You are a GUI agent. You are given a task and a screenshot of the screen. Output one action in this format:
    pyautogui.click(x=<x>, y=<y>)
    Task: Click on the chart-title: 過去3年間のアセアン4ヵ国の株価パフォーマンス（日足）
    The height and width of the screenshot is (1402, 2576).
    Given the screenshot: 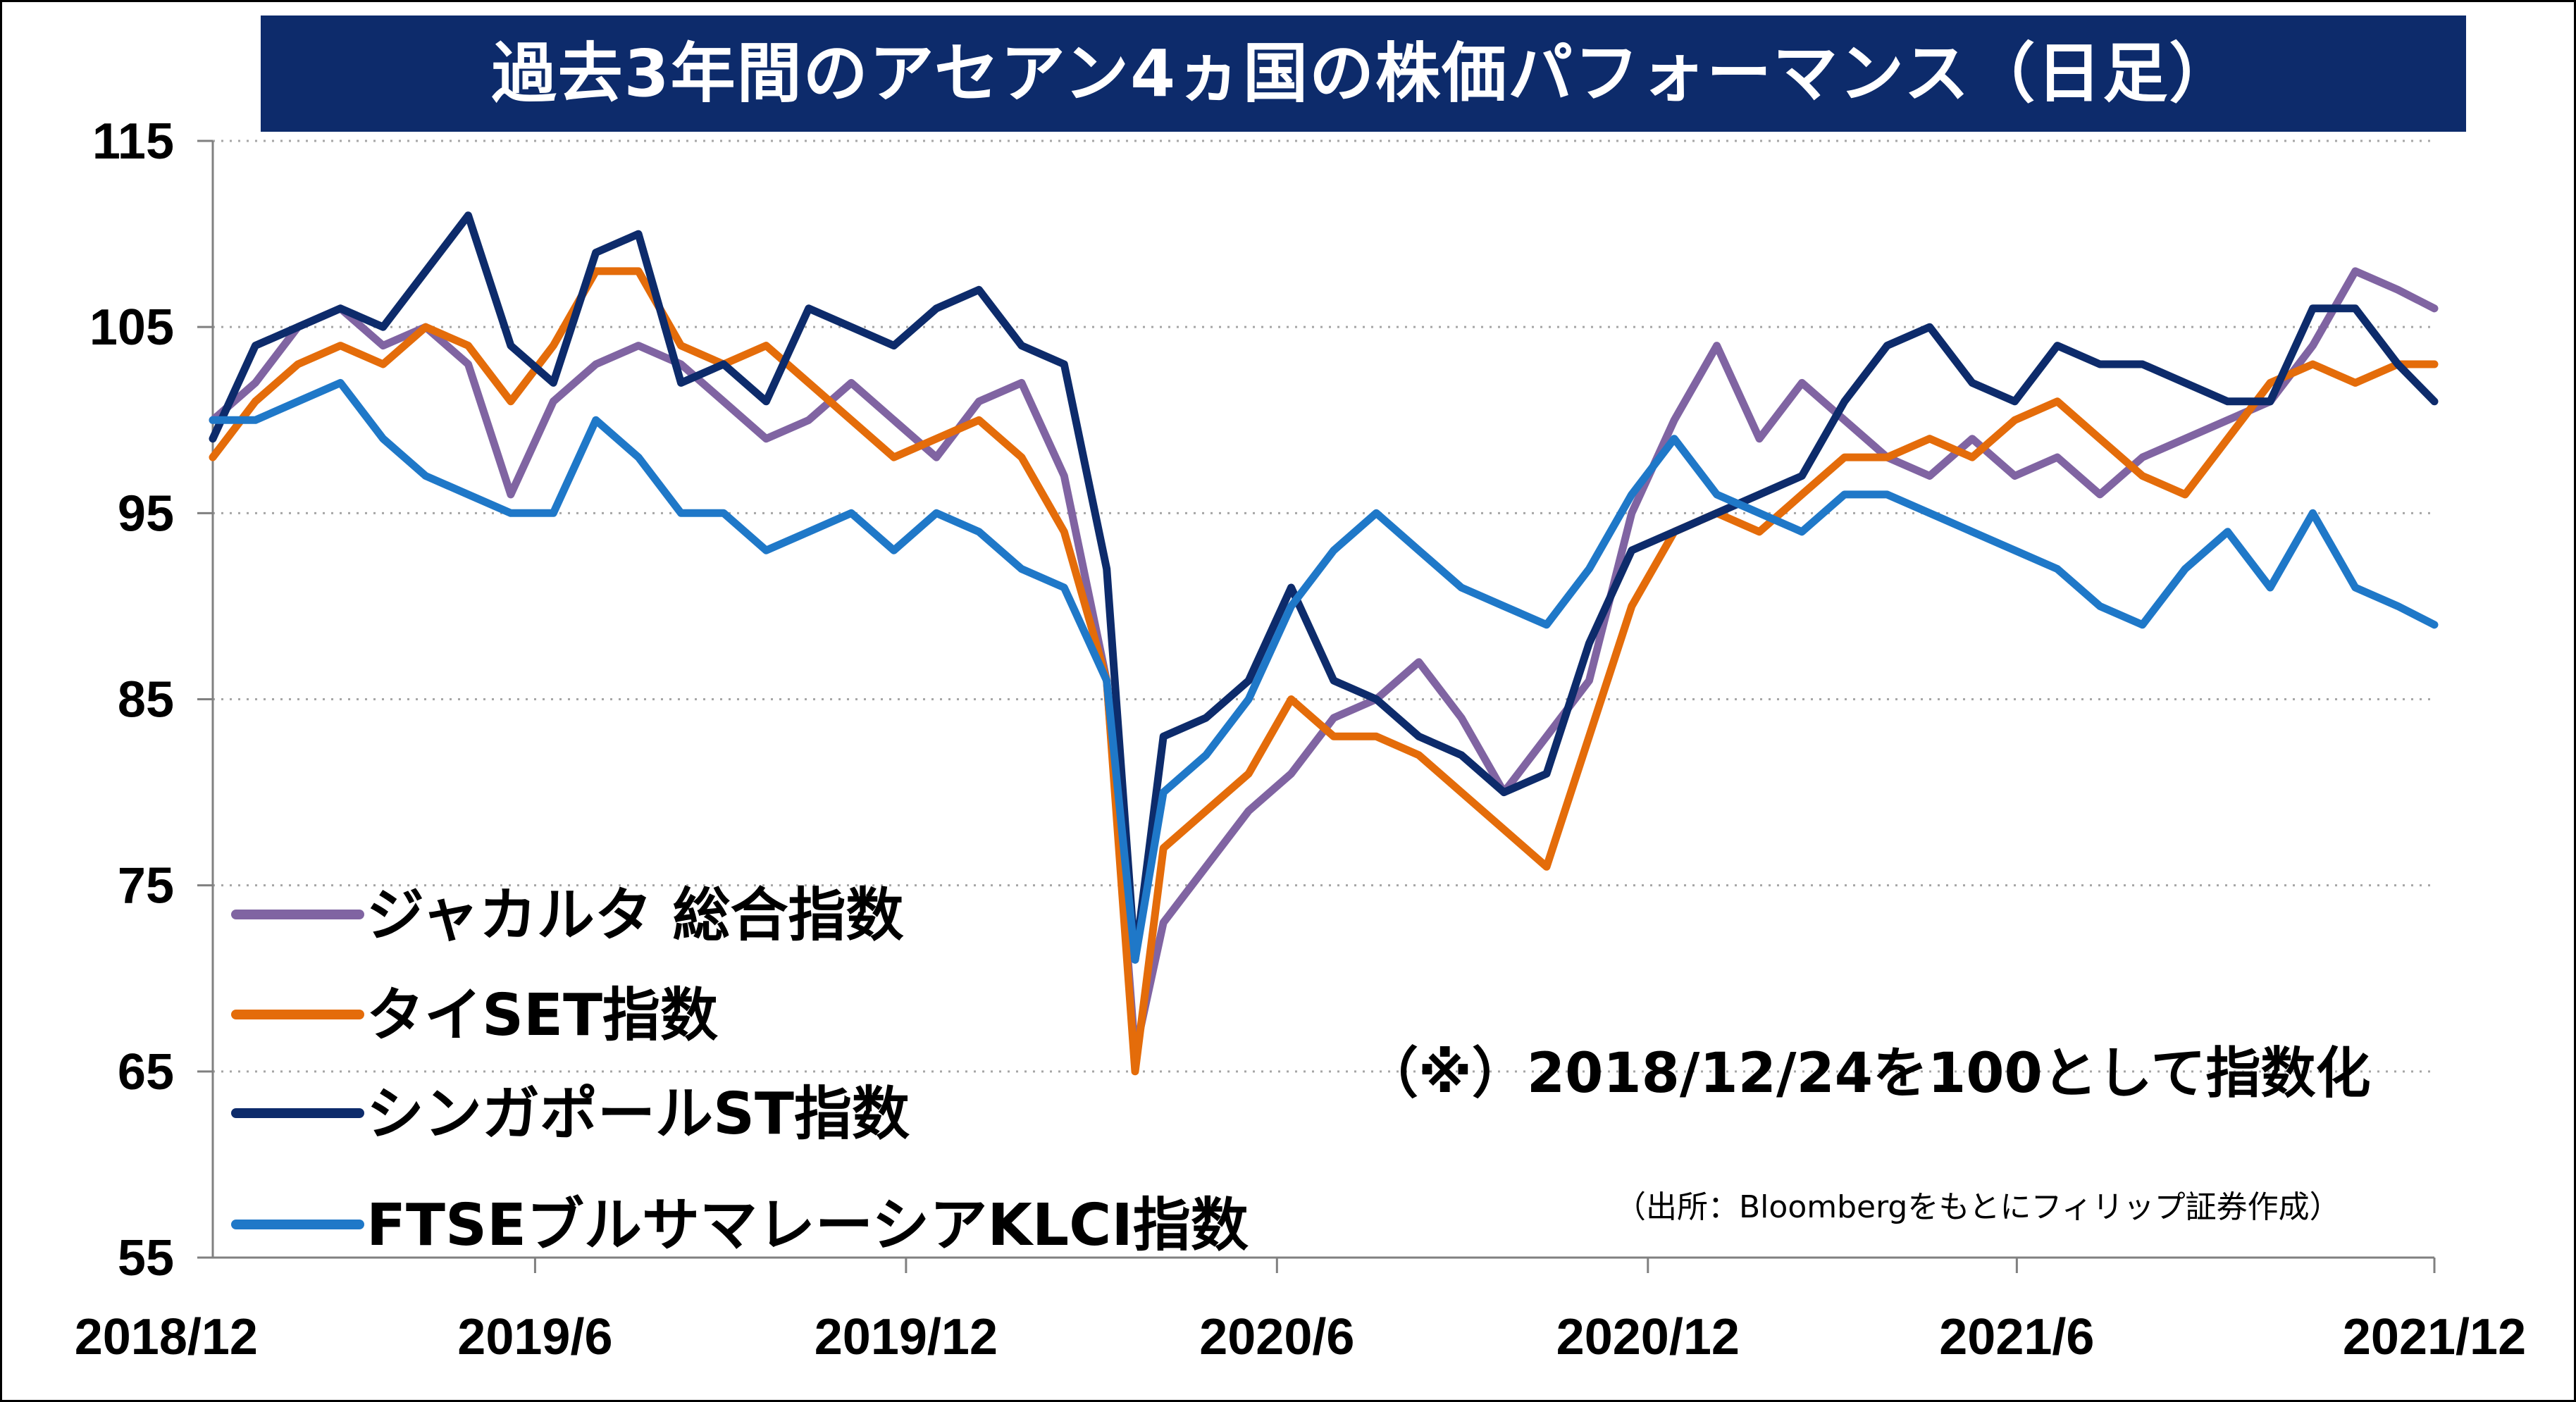 What is the action you would take?
    pyautogui.click(x=1363, y=73)
    